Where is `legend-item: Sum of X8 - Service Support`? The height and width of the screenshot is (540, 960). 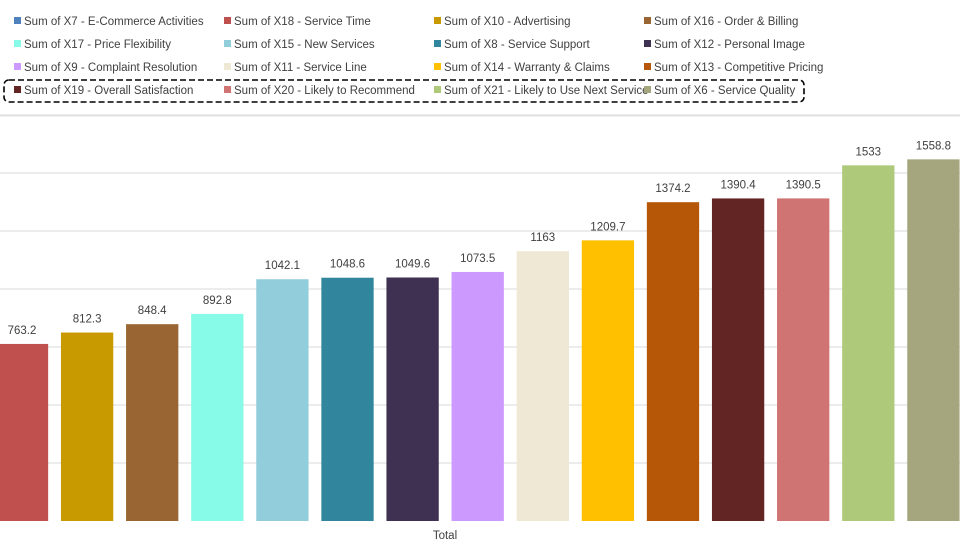
legend-item: Sum of X8 - Service Support is located at coordinates (512, 45).